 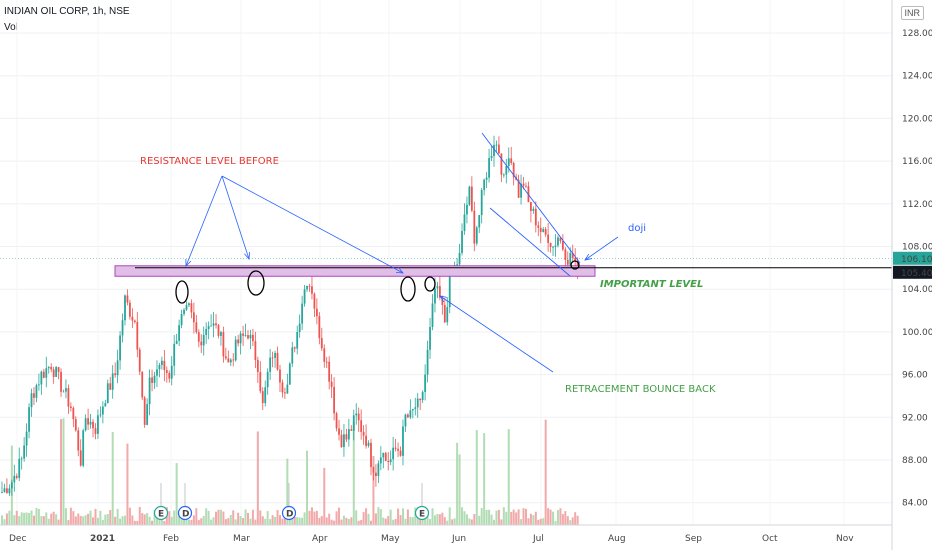 I want to click on x-tick-label: 2021, so click(x=102, y=539).